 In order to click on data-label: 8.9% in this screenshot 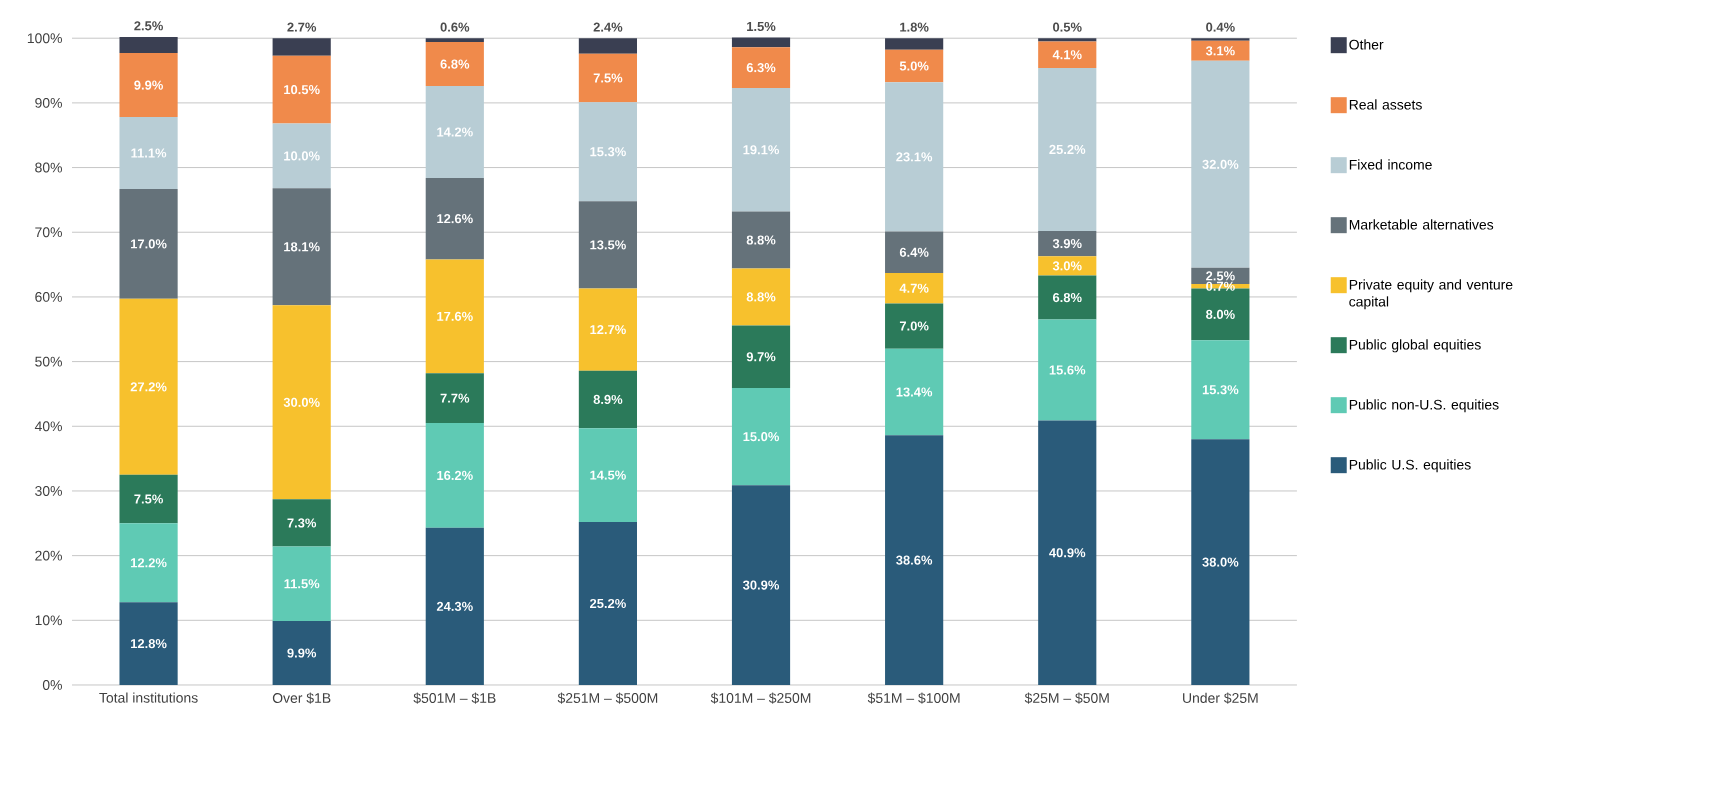, I will do `click(608, 399)`.